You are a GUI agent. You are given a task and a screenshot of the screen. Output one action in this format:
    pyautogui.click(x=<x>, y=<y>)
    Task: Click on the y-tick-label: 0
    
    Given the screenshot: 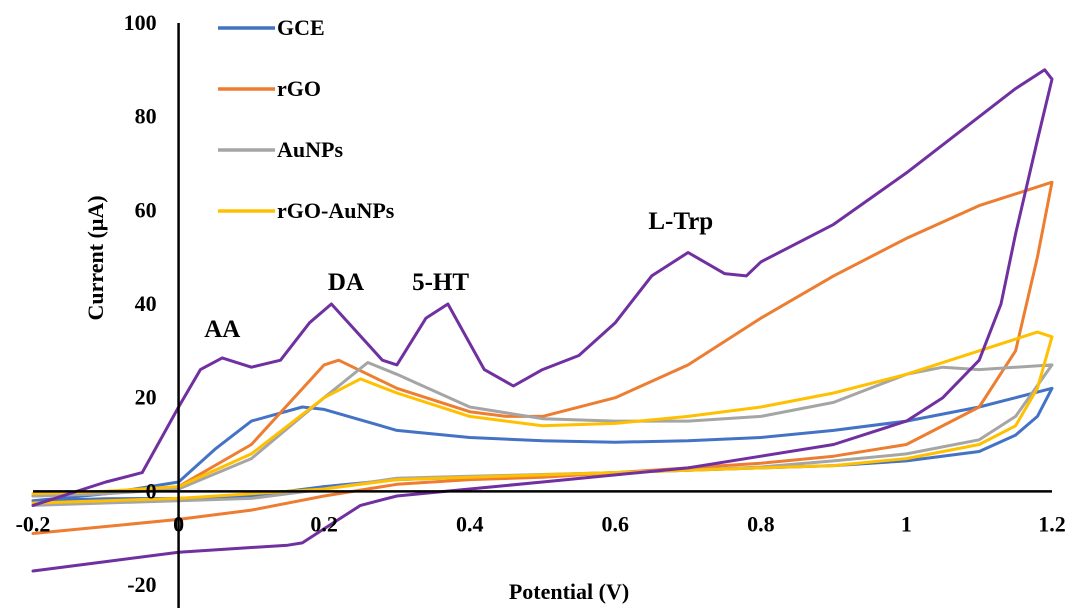 What is the action you would take?
    pyautogui.click(x=151, y=490)
    